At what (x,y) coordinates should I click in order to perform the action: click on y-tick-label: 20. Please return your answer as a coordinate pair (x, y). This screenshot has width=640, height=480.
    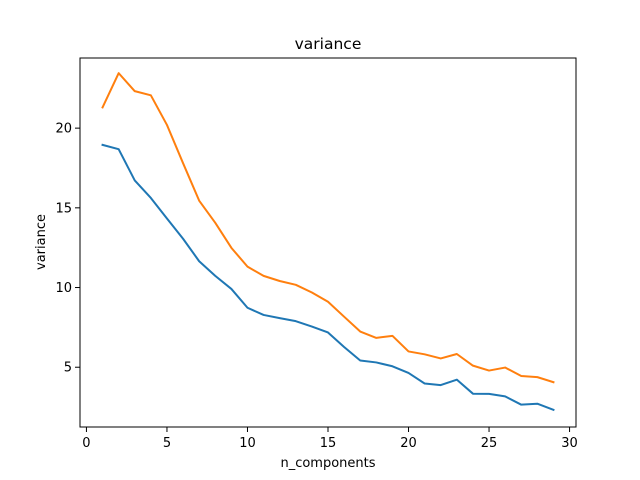
    Looking at the image, I should click on (63, 129).